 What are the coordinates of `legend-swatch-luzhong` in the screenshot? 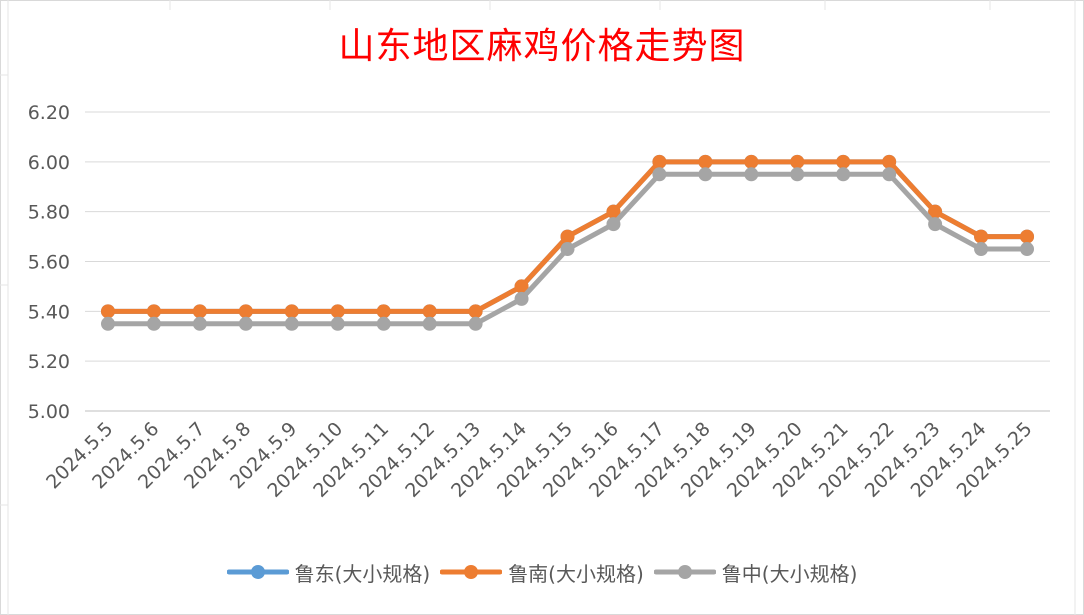 It's located at (684, 572).